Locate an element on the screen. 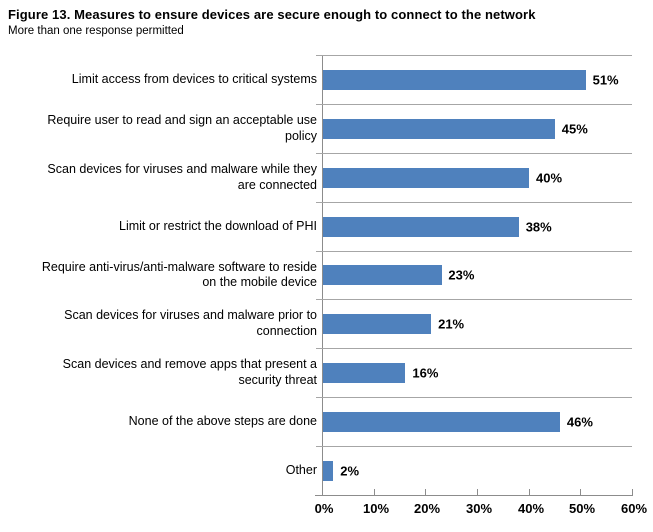  bar-cell: 38% is located at coordinates (474, 226).